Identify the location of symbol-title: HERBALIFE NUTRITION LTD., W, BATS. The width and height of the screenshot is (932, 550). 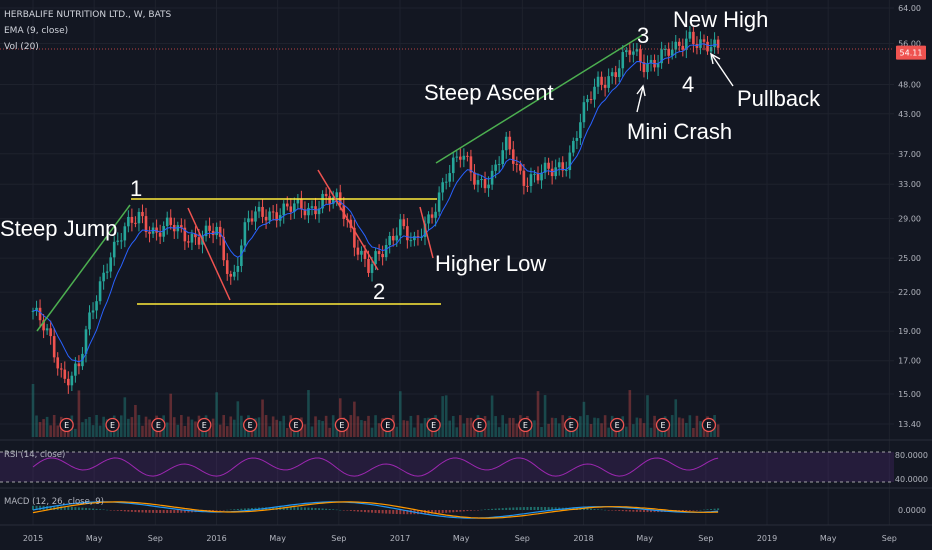
(88, 15).